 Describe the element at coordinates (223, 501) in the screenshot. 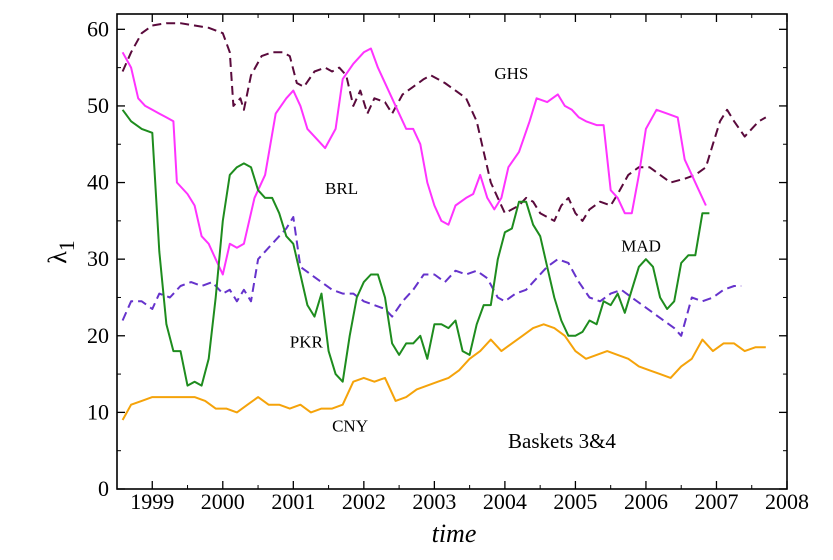

I see `x-tick-label: 2000` at that location.